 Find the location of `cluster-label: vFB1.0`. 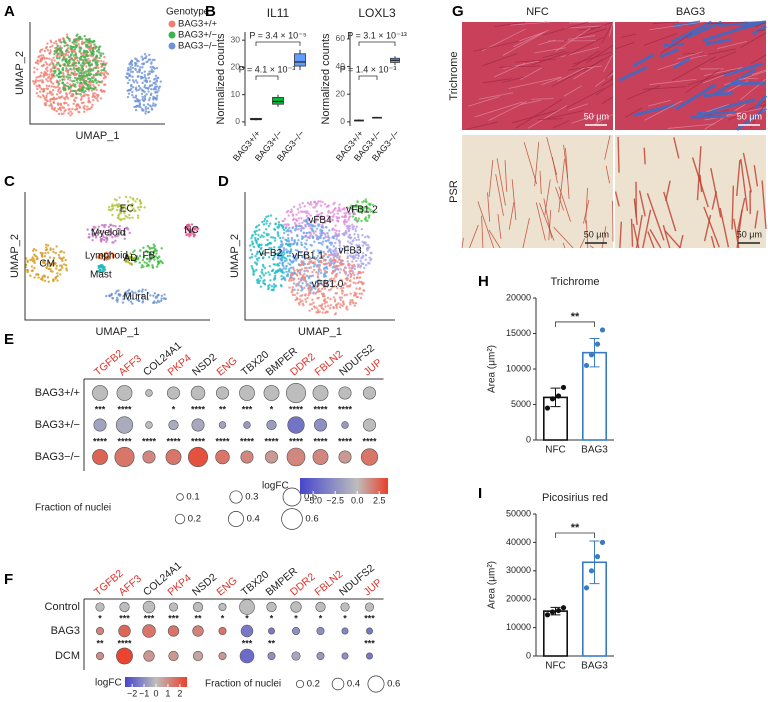

cluster-label: vFB1.0 is located at coordinates (328, 284).